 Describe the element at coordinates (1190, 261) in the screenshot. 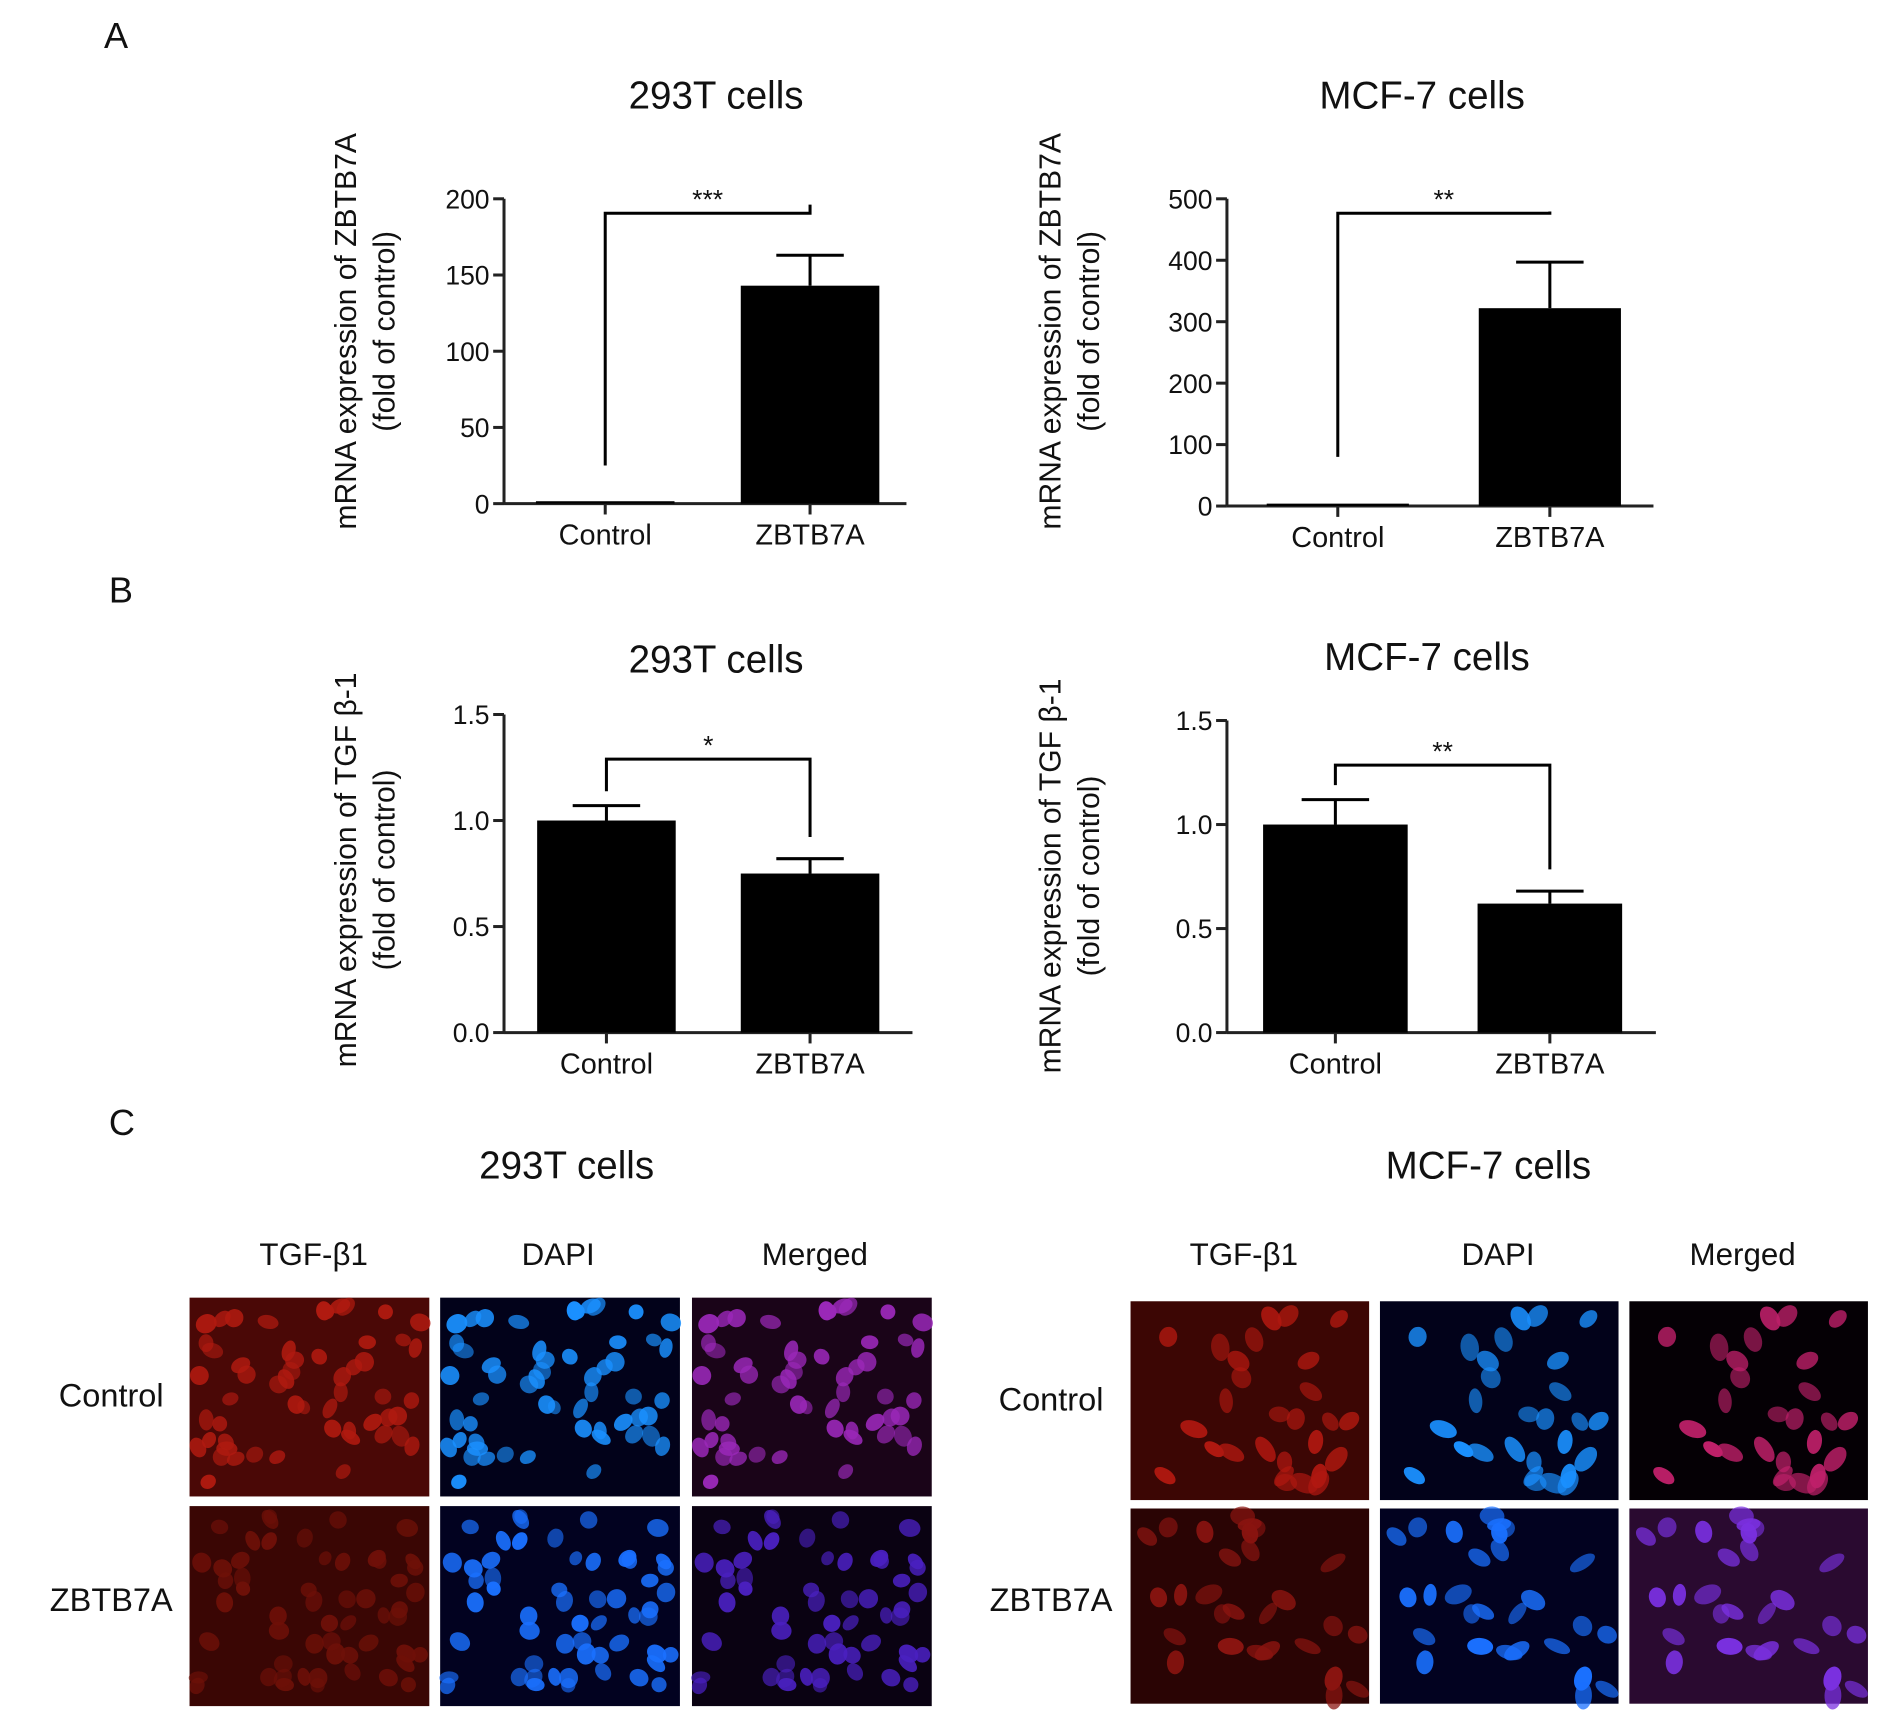

I see `y-tick-label: 400` at that location.